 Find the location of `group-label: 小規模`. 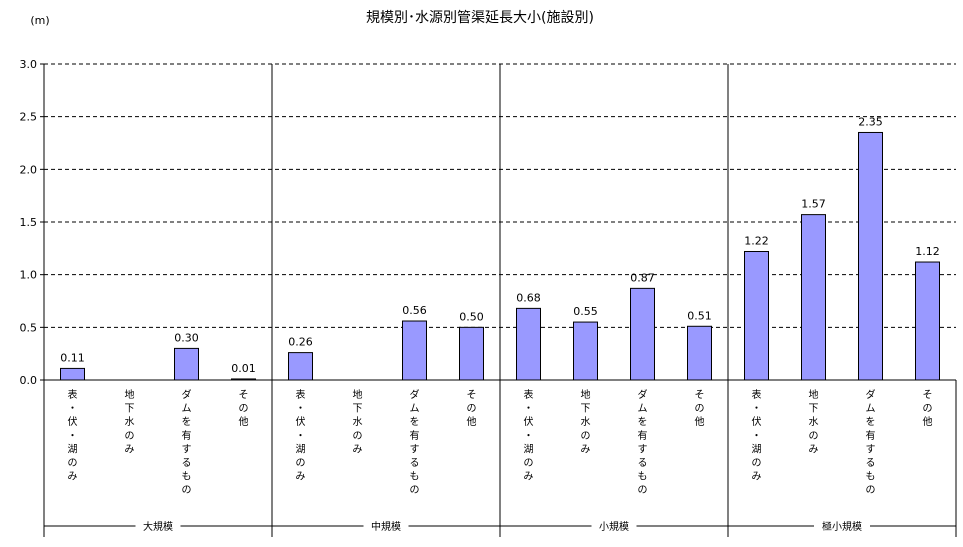

group-label: 小規模 is located at coordinates (614, 527).